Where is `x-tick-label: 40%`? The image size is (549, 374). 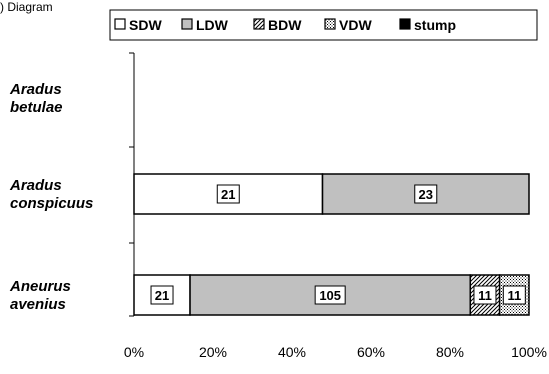
x-tick-label: 40% is located at coordinates (292, 352).